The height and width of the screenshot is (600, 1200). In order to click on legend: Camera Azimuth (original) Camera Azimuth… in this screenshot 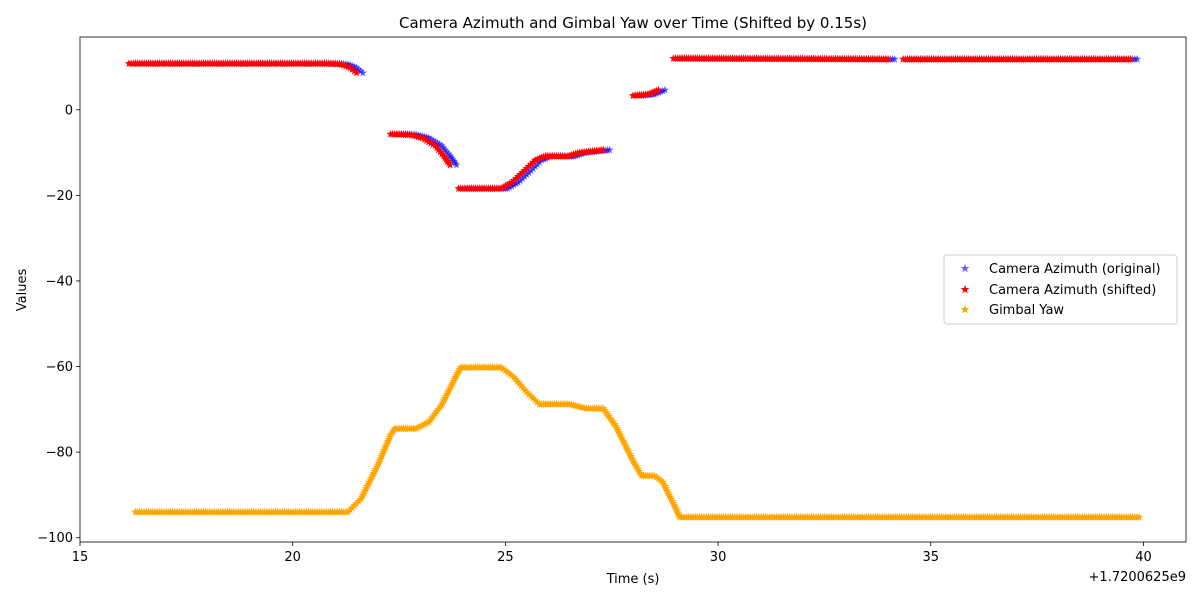, I will do `click(1060, 289)`.